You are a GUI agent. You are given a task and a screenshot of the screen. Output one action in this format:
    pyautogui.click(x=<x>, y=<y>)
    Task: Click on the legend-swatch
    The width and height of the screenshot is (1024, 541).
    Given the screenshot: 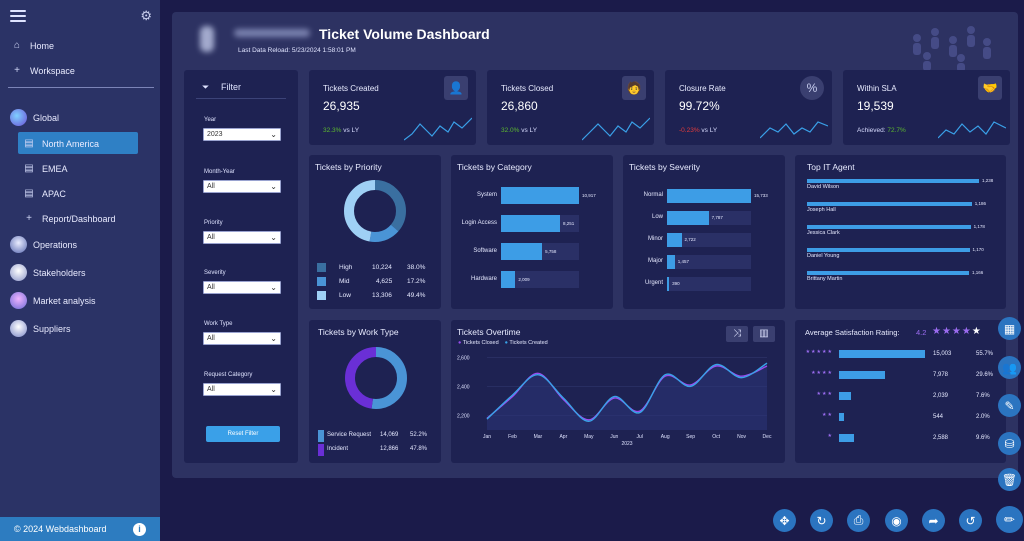 What is the action you would take?
    pyautogui.click(x=321, y=267)
    